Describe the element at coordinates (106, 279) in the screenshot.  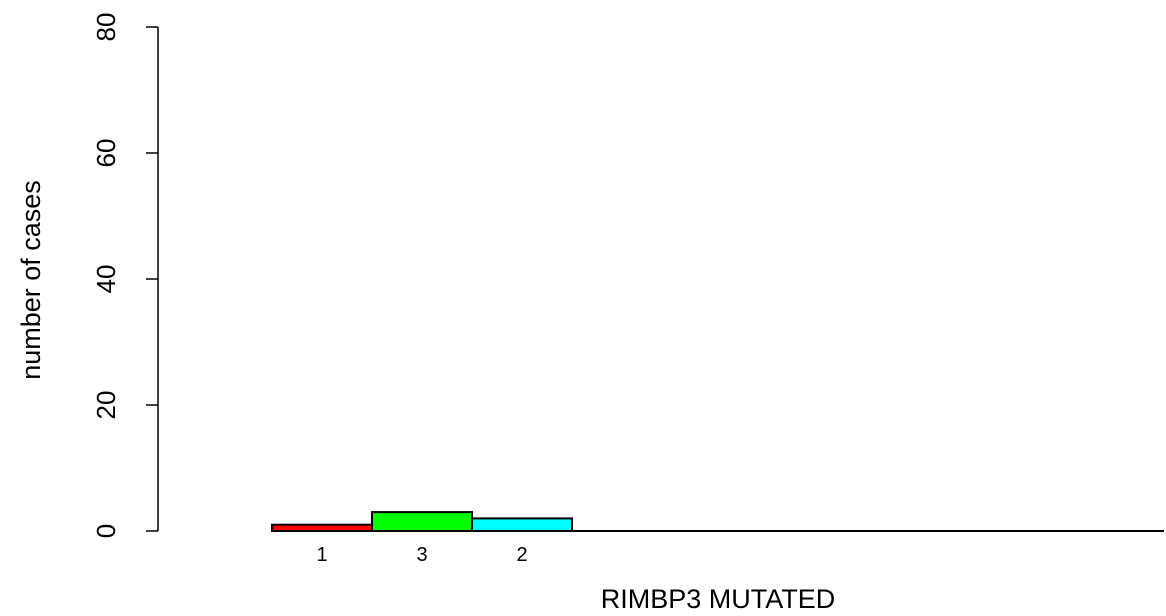
I see `y-tick-label: 40` at that location.